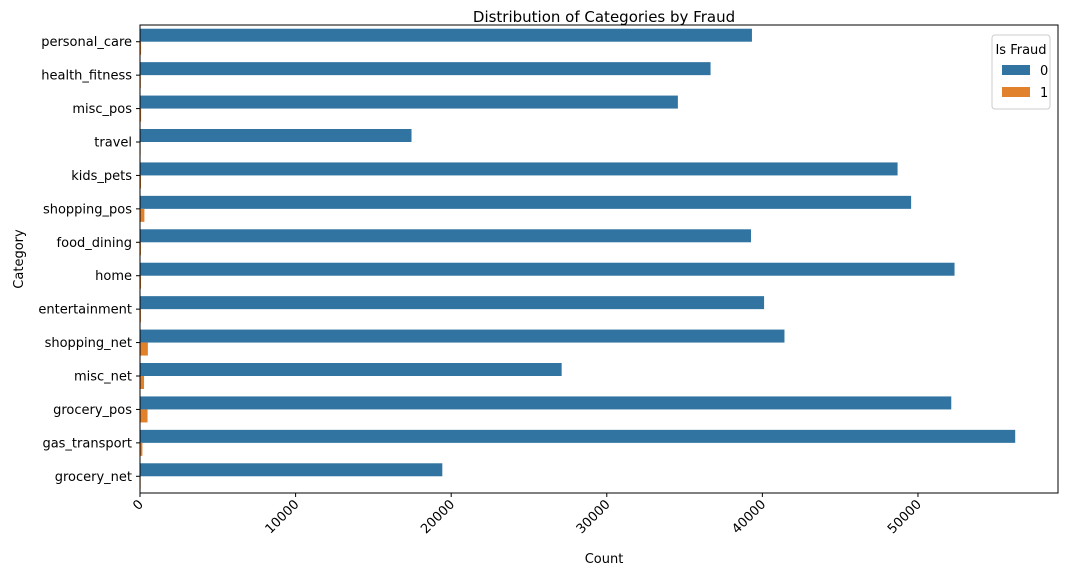  Describe the element at coordinates (102, 109) in the screenshot. I see `y-tick-label: misc_pos` at that location.